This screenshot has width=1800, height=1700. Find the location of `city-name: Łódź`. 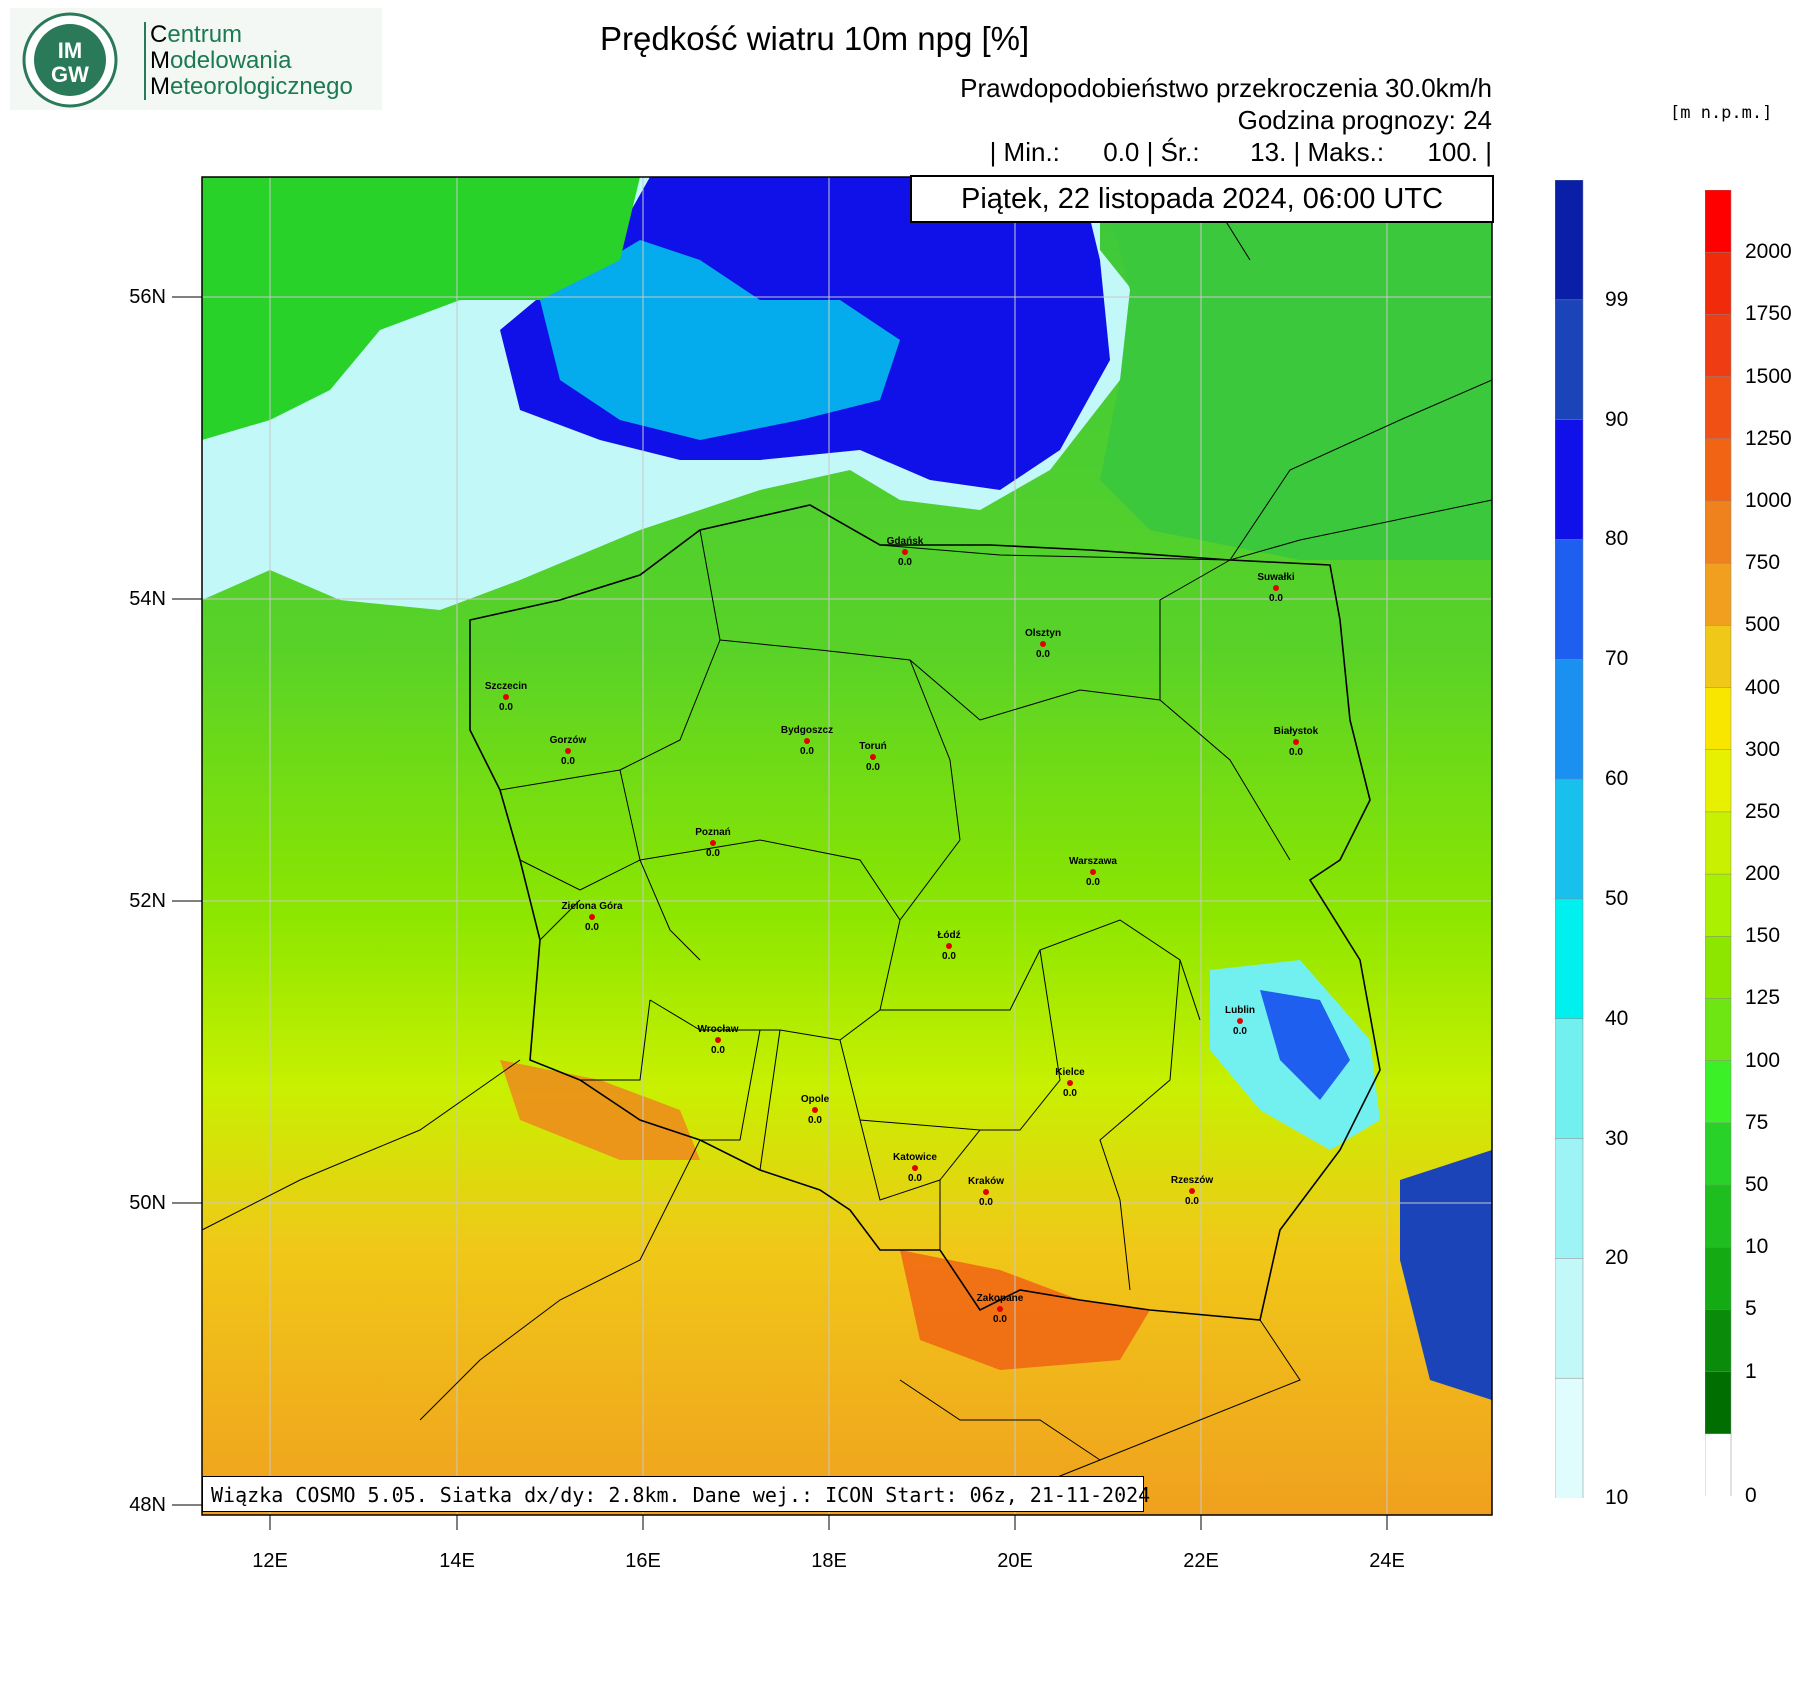

city-name: Łódź is located at coordinates (949, 935).